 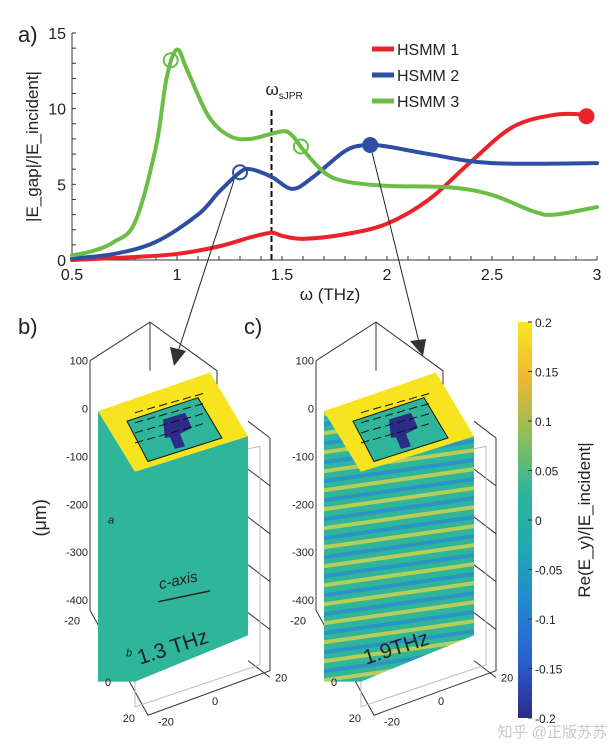 I want to click on x-tick-label: 0.5, so click(x=72, y=275).